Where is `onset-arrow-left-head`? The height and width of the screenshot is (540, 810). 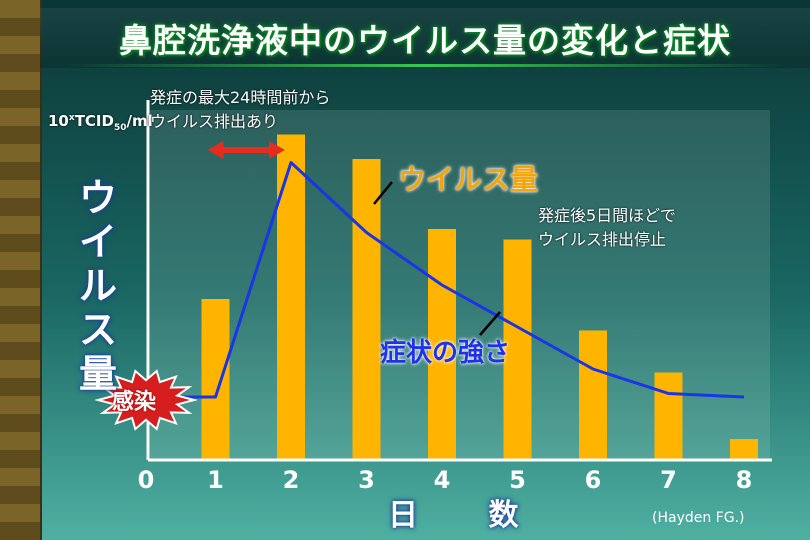
onset-arrow-left-head is located at coordinates (215, 150).